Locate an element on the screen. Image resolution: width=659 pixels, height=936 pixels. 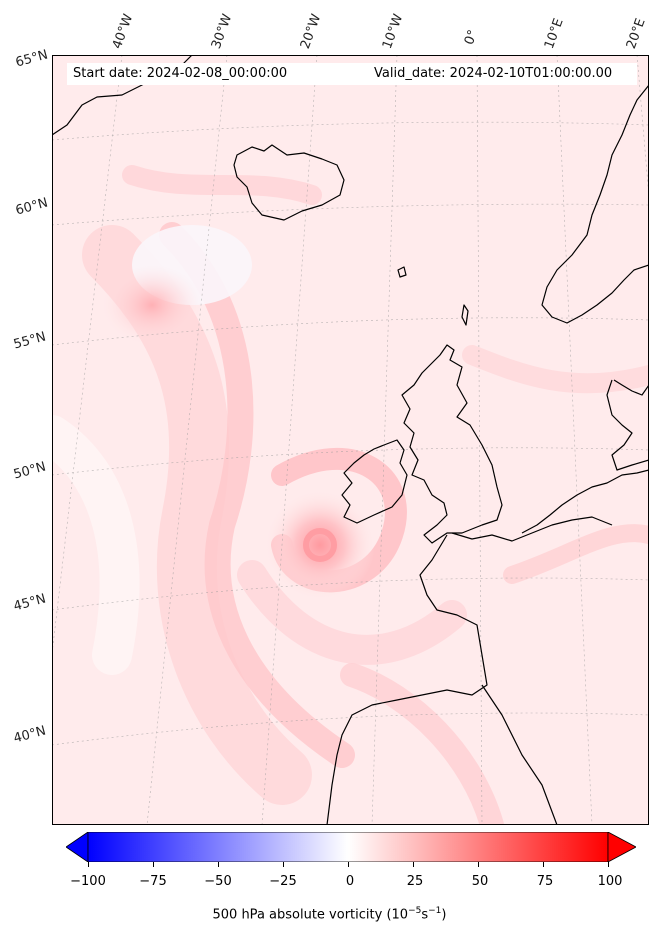
colorbar-gradient is located at coordinates (348, 847).